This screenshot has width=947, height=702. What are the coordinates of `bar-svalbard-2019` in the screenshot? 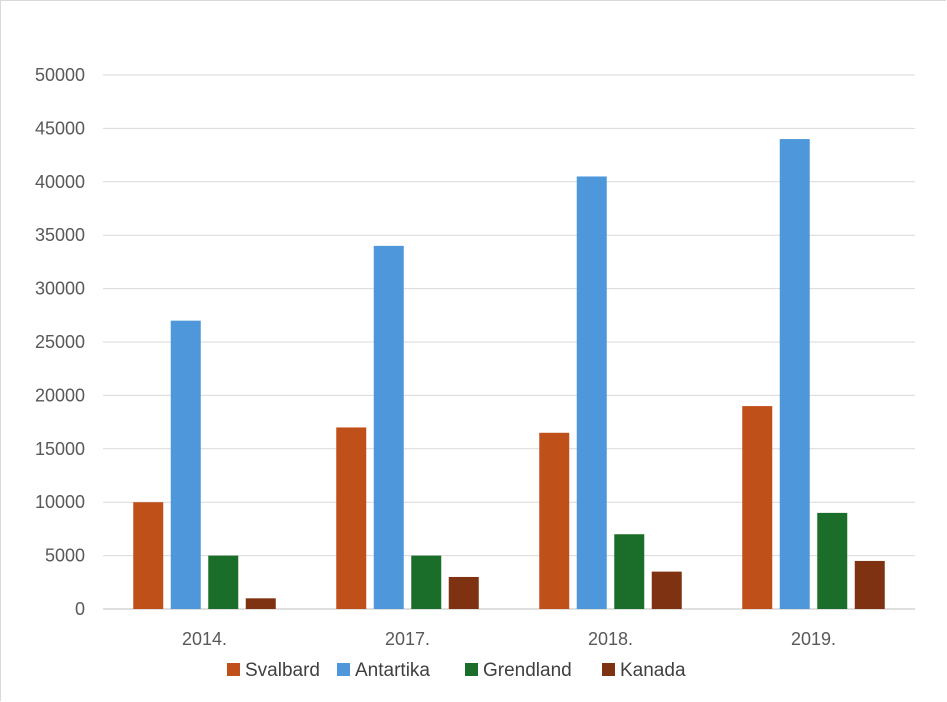 It's located at (757, 507).